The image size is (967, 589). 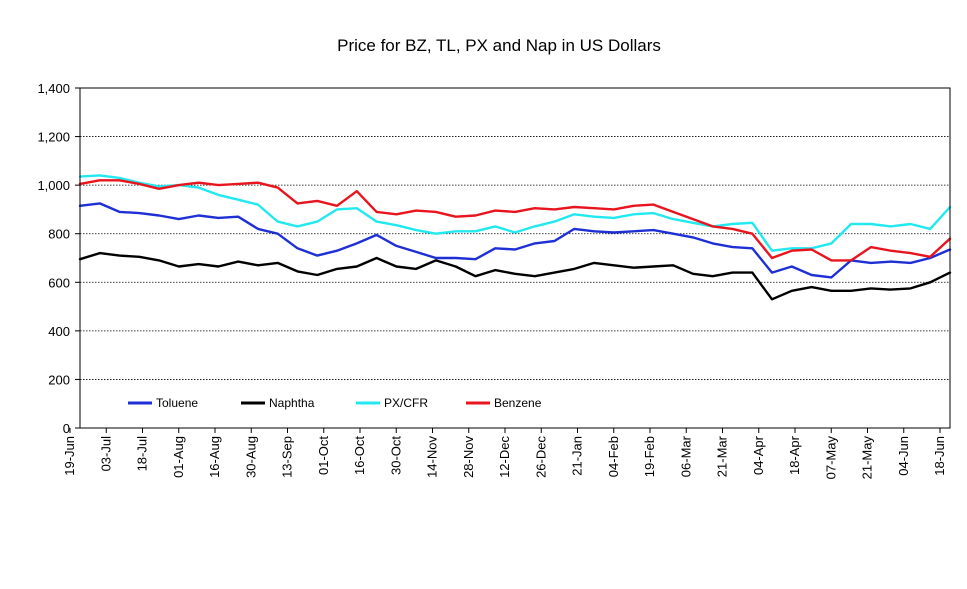 I want to click on x-tick-label: 04-Apr, so click(x=758, y=455).